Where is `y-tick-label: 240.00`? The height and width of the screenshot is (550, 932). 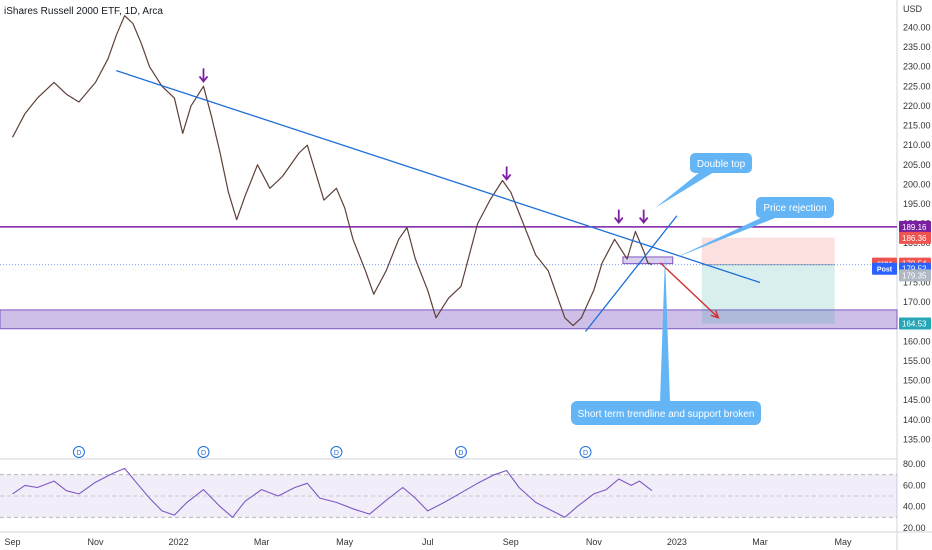 y-tick-label: 240.00 is located at coordinates (917, 27).